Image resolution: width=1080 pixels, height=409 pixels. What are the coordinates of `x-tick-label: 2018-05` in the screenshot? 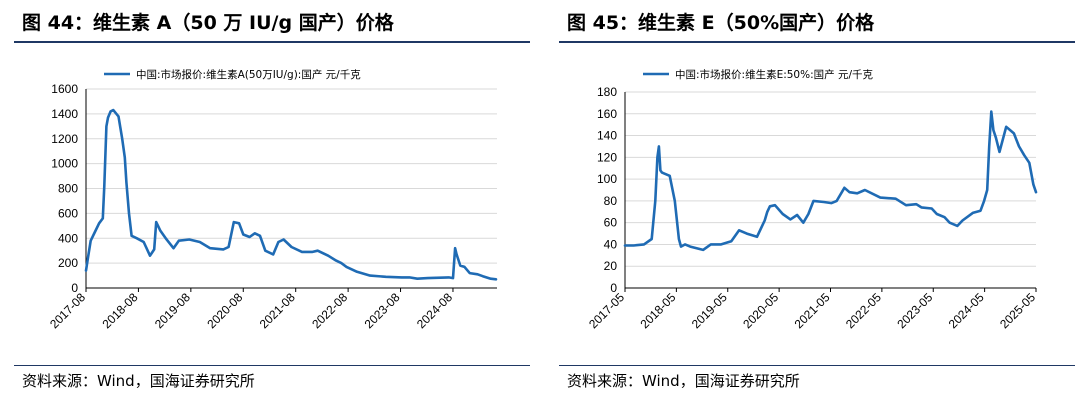 It's located at (657, 310).